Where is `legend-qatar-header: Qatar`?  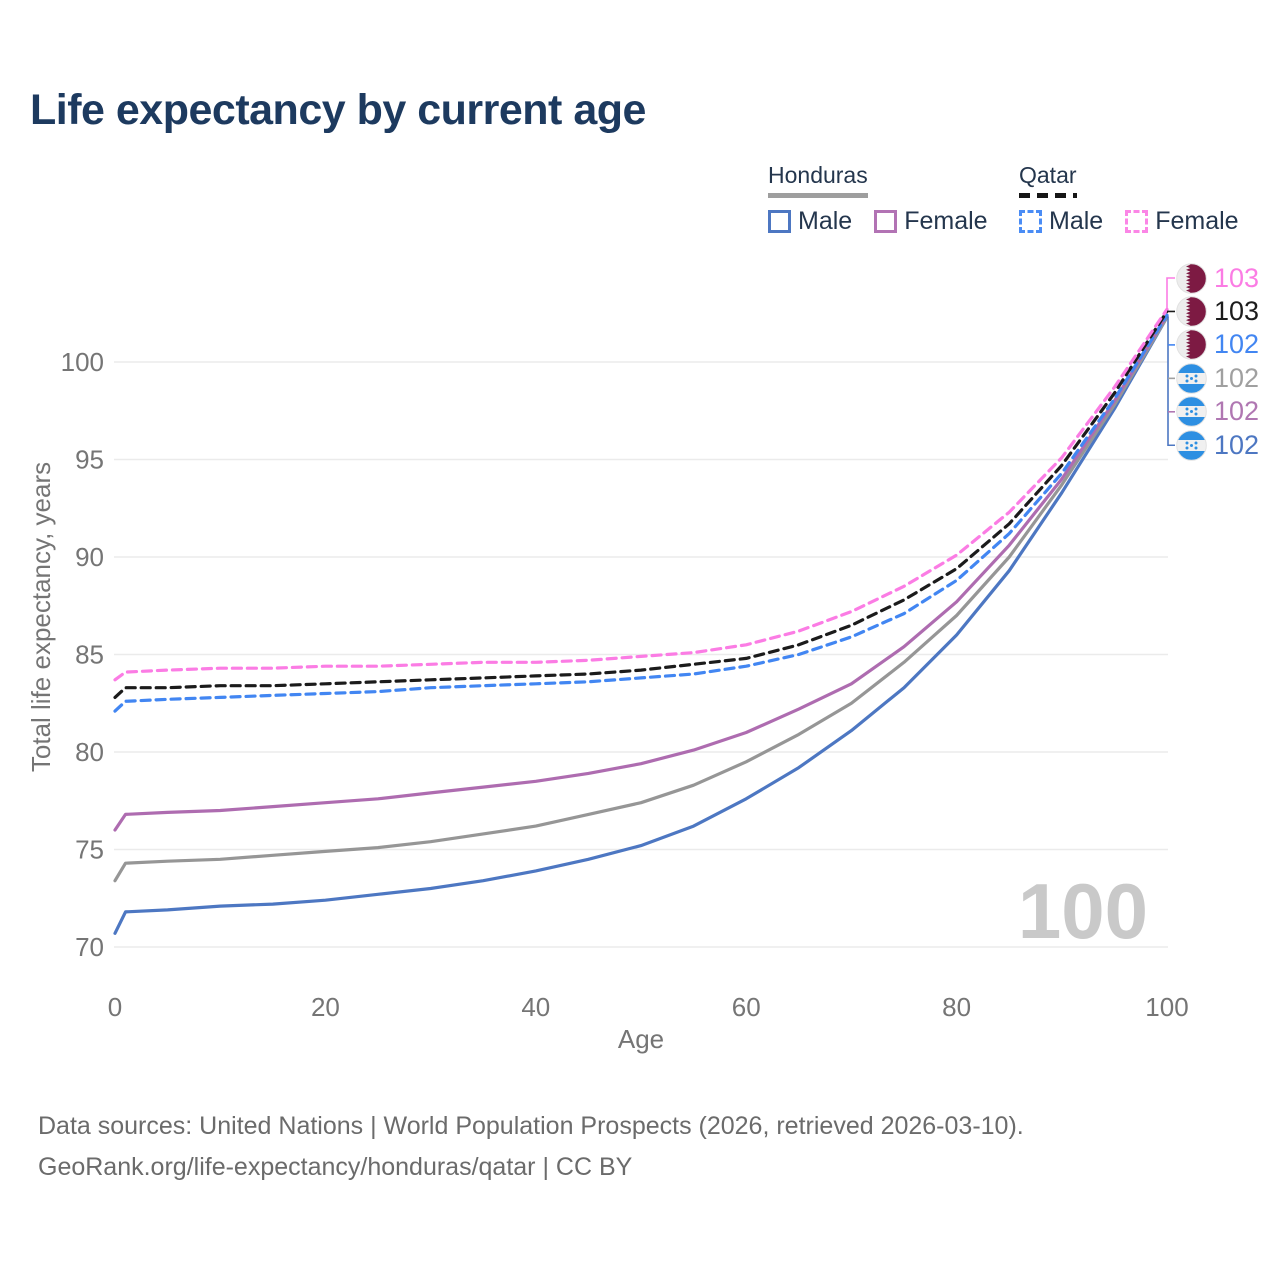 legend-qatar-header: Qatar is located at coordinates (1048, 180).